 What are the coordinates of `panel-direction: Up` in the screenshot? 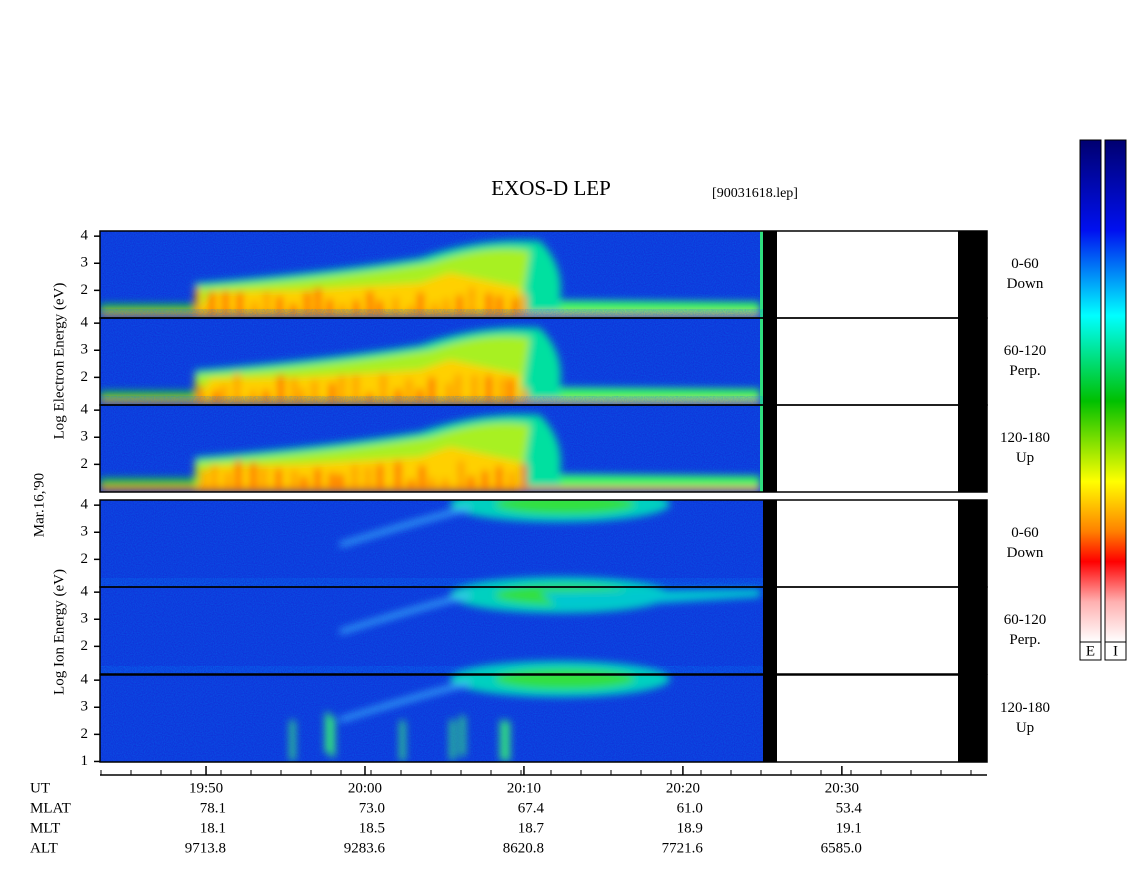 It's located at (1025, 458).